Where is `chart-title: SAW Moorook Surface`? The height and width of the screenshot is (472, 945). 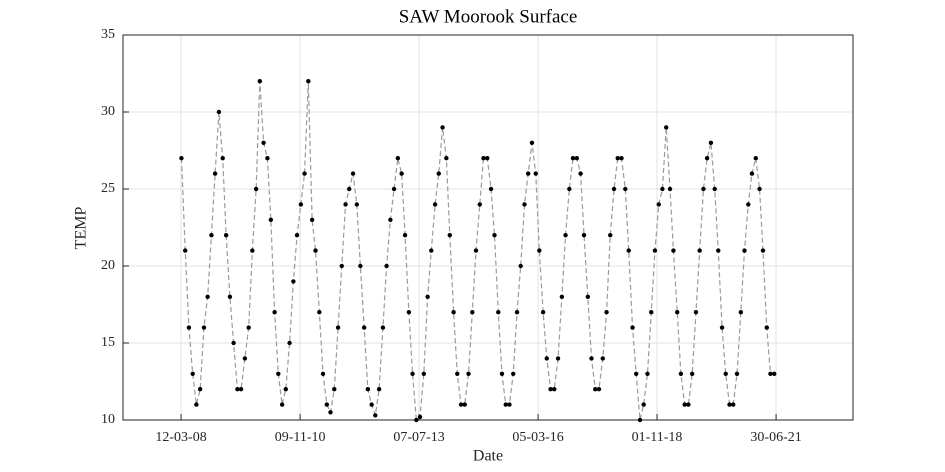 chart-title: SAW Moorook Surface is located at coordinates (488, 16).